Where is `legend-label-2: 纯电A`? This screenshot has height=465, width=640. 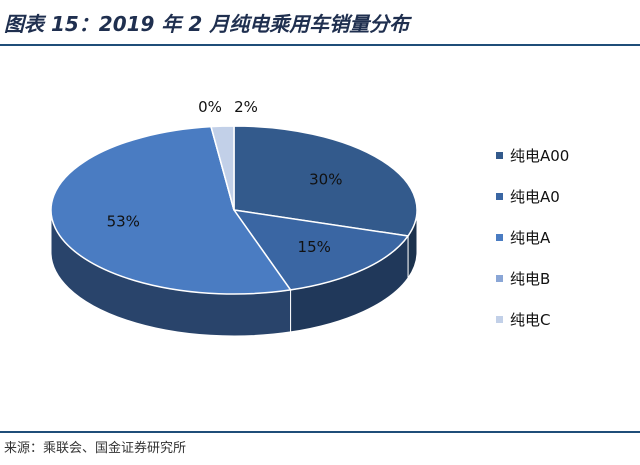 legend-label-2: 纯电A is located at coordinates (530, 238).